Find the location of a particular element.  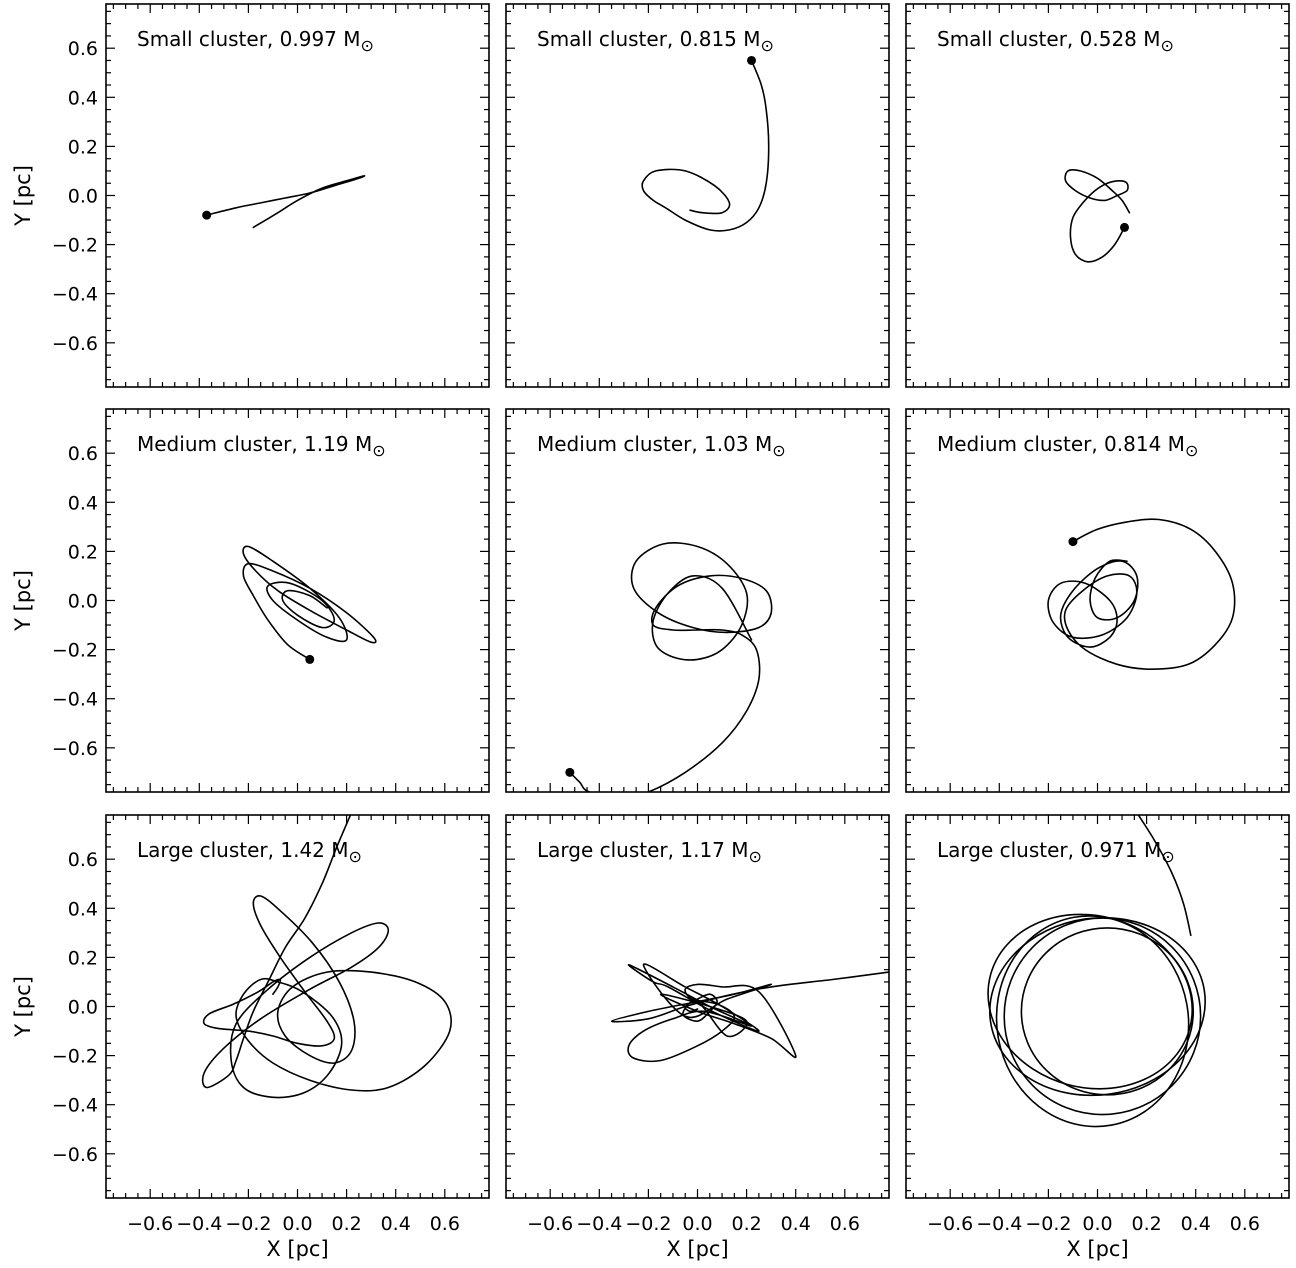

panel-title: Small cluster, 0.815 M⊙ is located at coordinates (655, 41).